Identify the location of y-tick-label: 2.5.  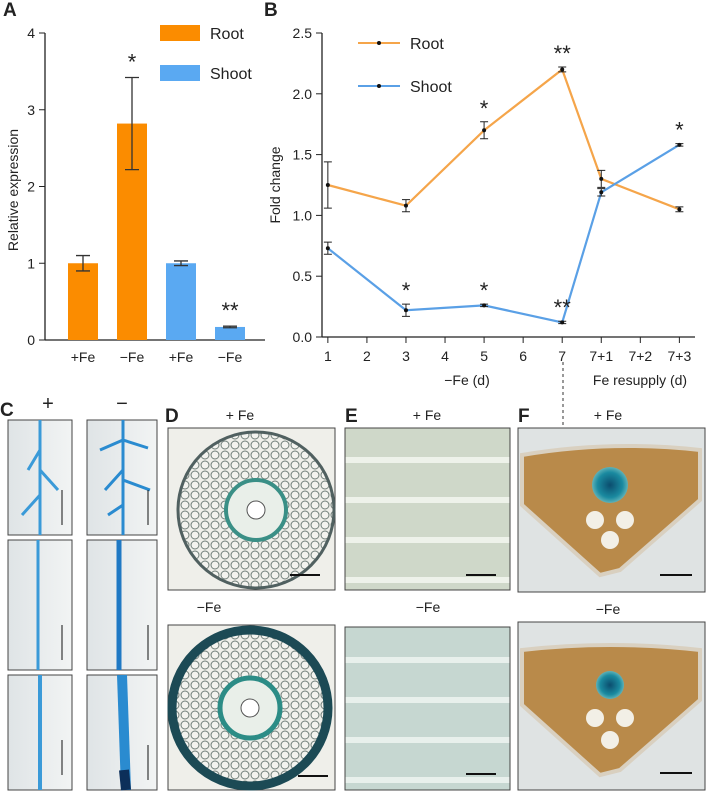
(303, 33).